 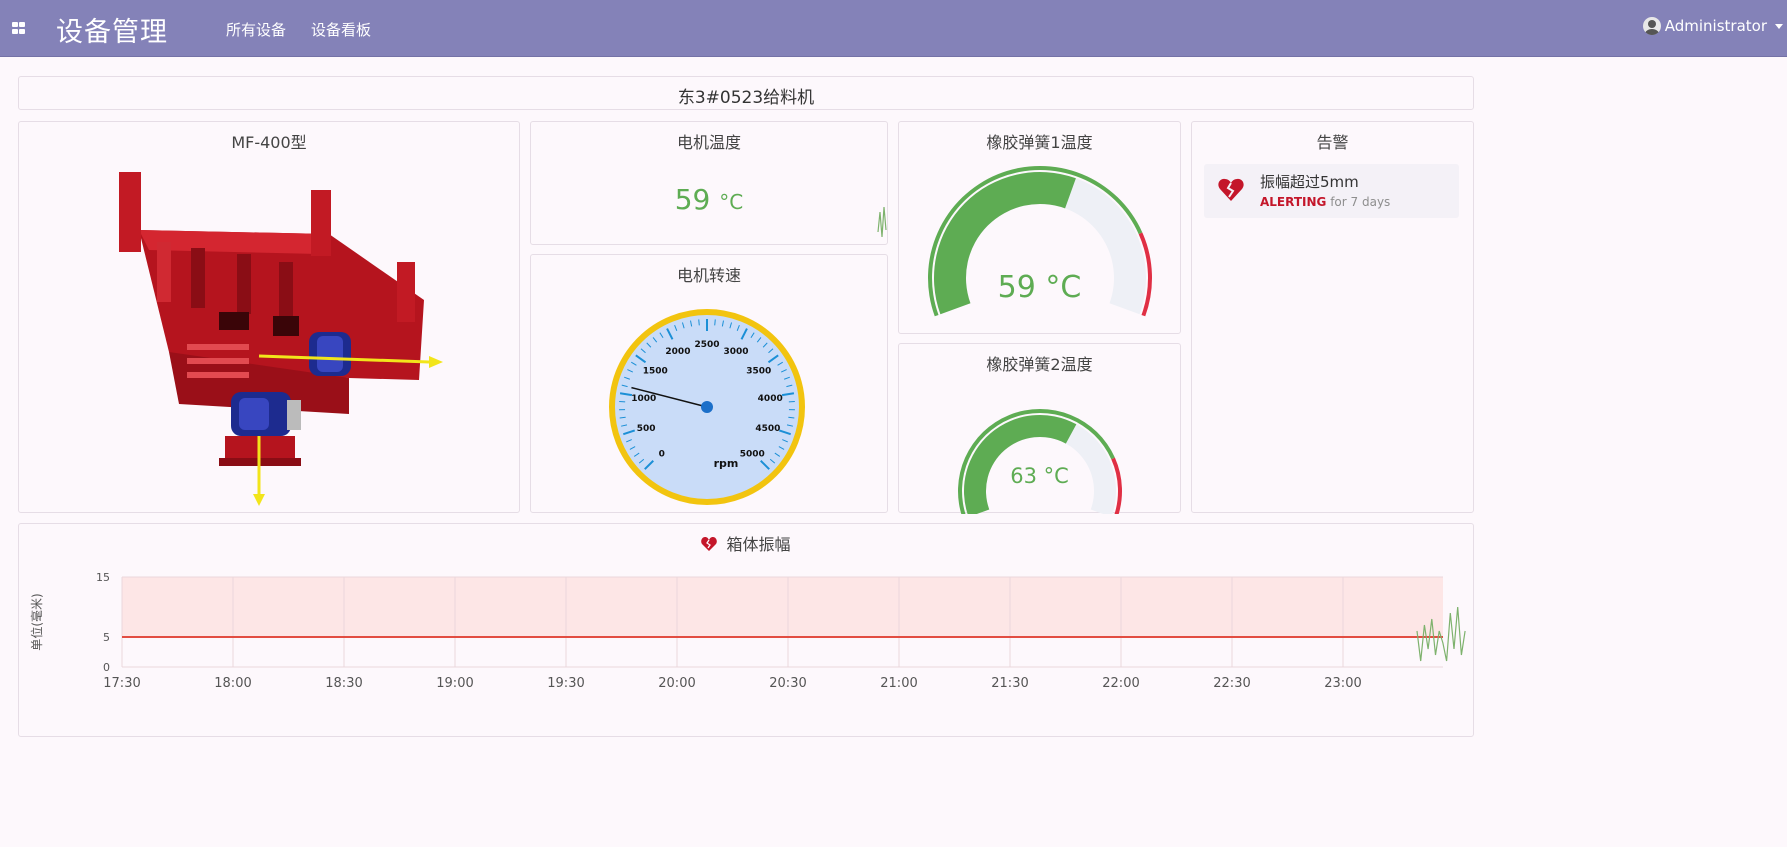 What do you see at coordinates (746, 98) in the screenshot?
I see `device-title: 东3#0523给料机` at bounding box center [746, 98].